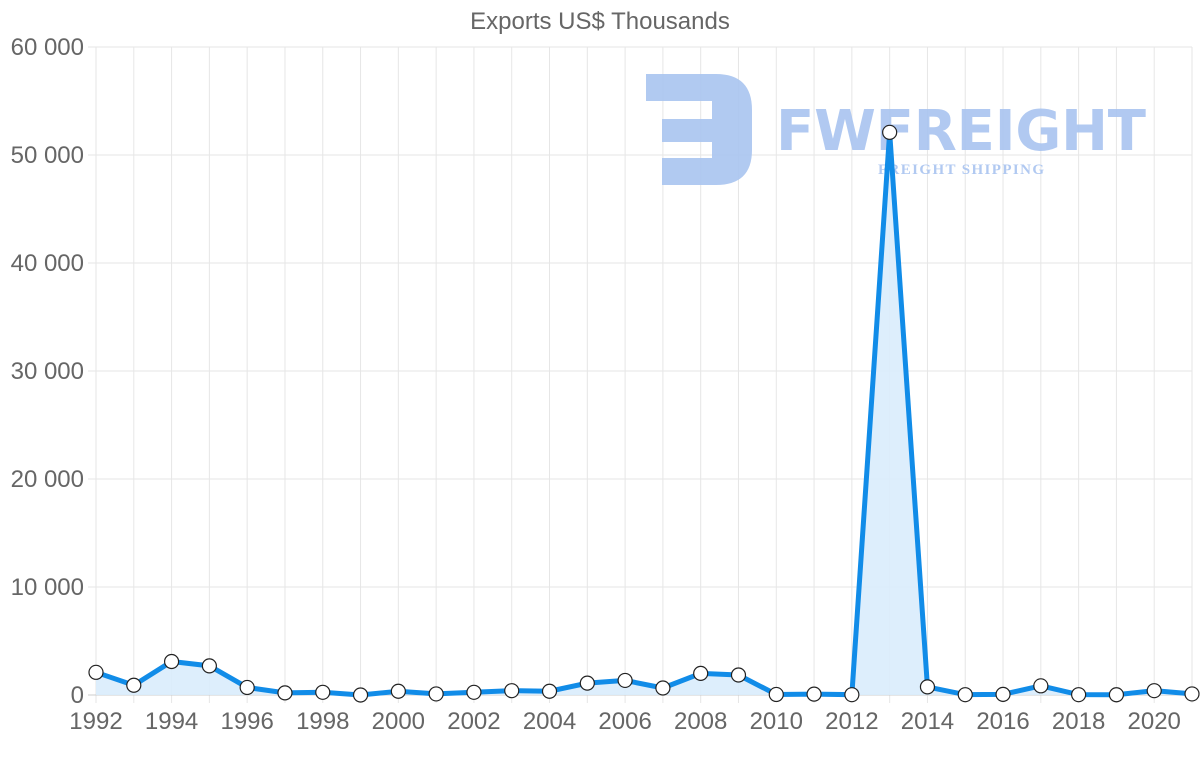 The width and height of the screenshot is (1200, 763). What do you see at coordinates (851, 721) in the screenshot?
I see `x-tick-label: 2012` at bounding box center [851, 721].